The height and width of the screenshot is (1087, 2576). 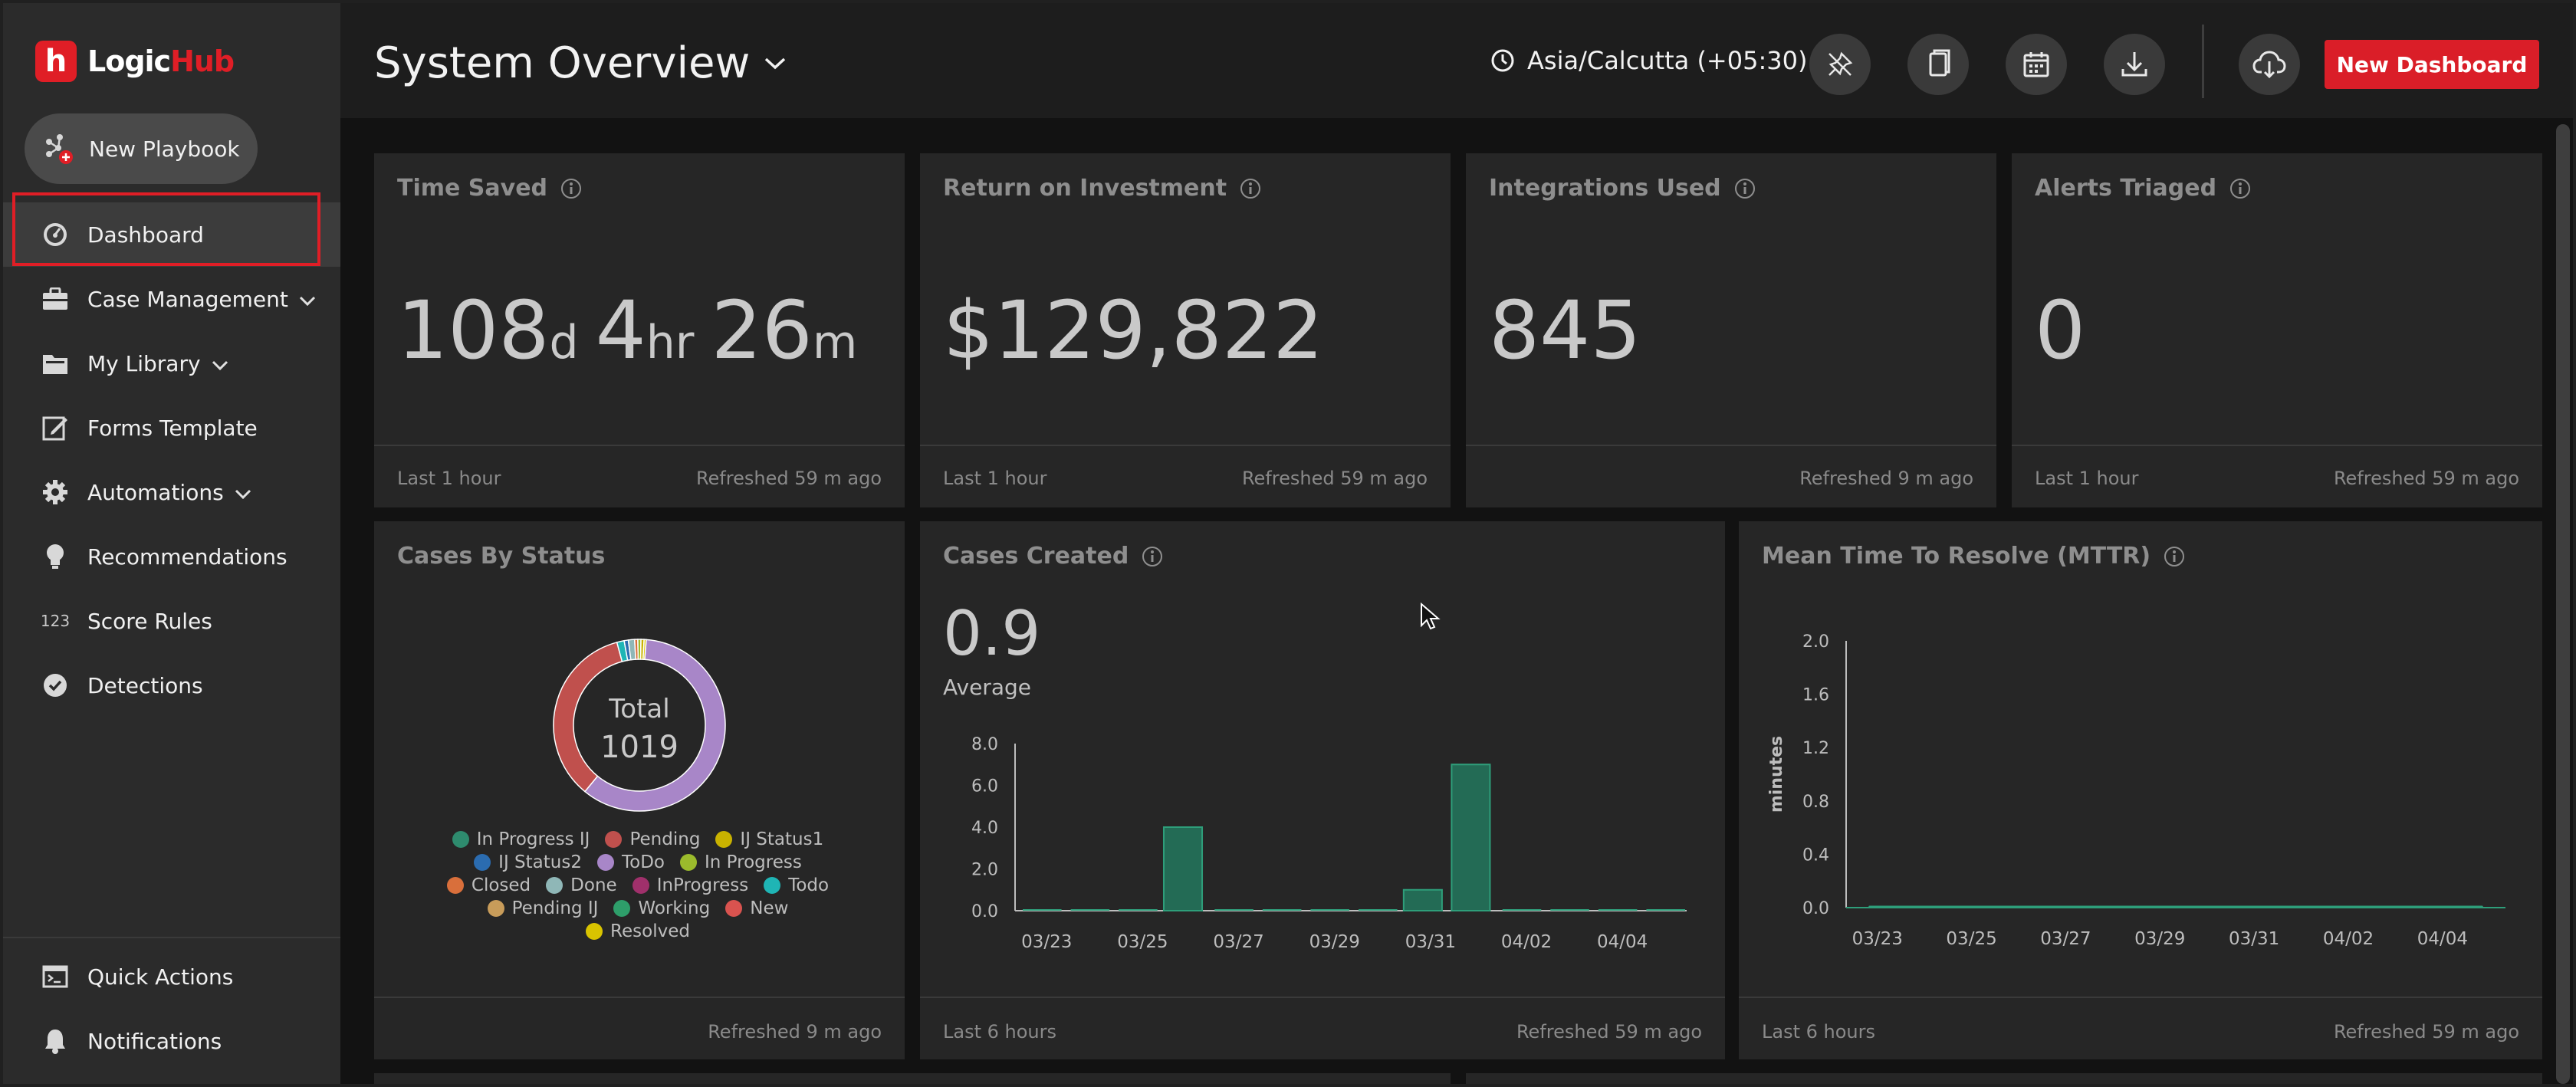 I want to click on new-dashboard-button: New Dashboard, so click(x=2432, y=64).